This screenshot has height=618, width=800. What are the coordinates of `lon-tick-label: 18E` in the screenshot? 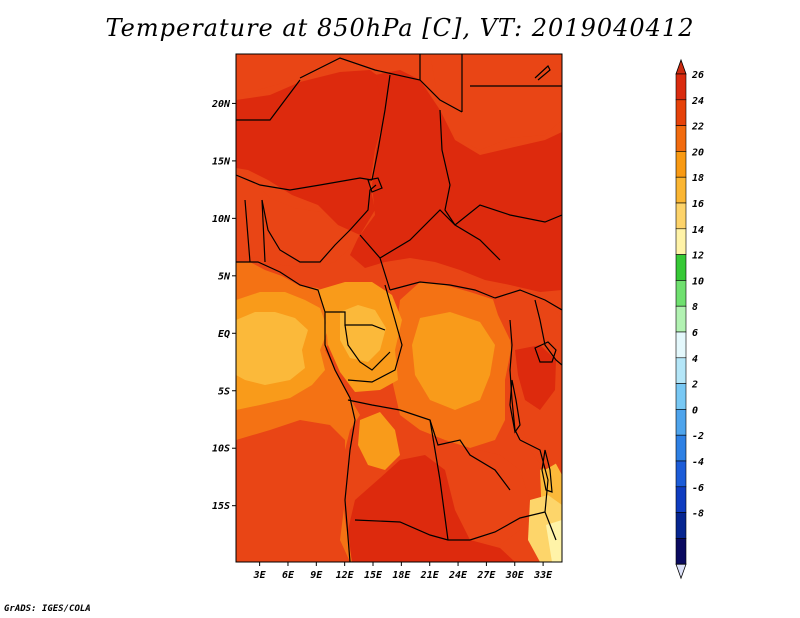 It's located at (401, 575).